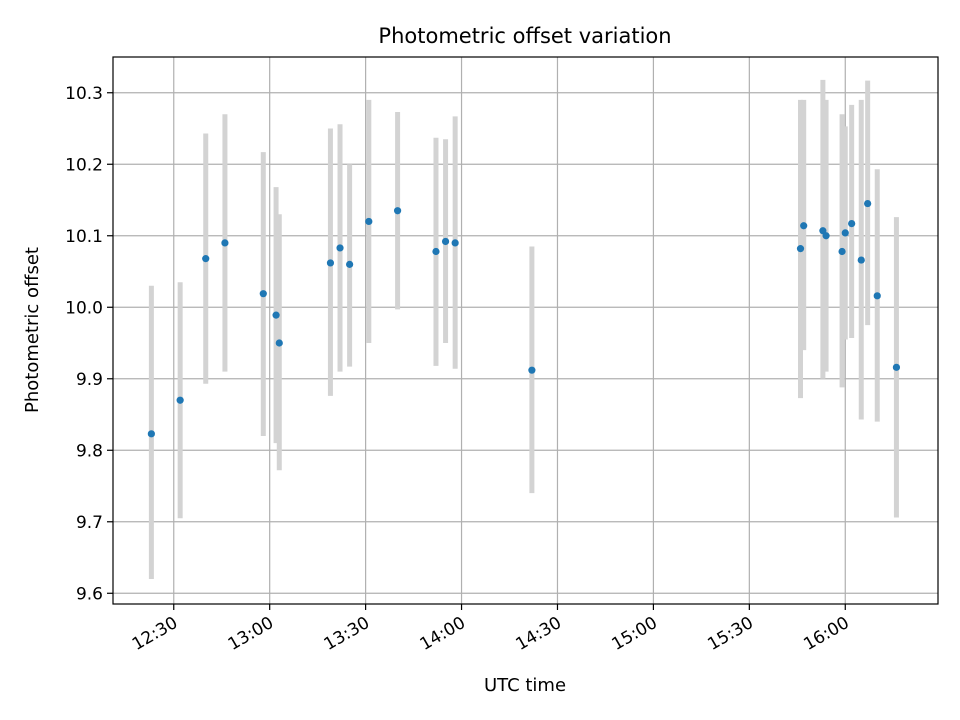 The width and height of the screenshot is (960, 720). Describe the element at coordinates (826, 634) in the screenshot. I see `x-tick-label: 16:00` at that location.